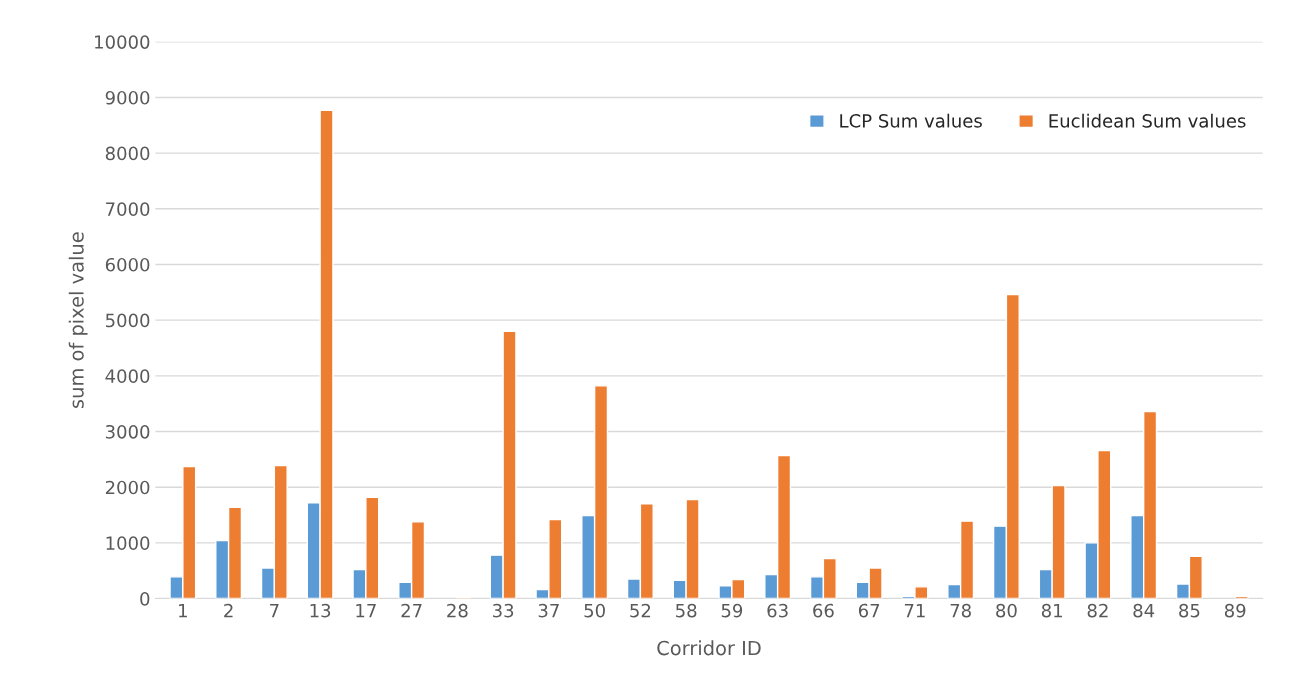  Describe the element at coordinates (145, 599) in the screenshot. I see `y-tick-label: 0` at that location.